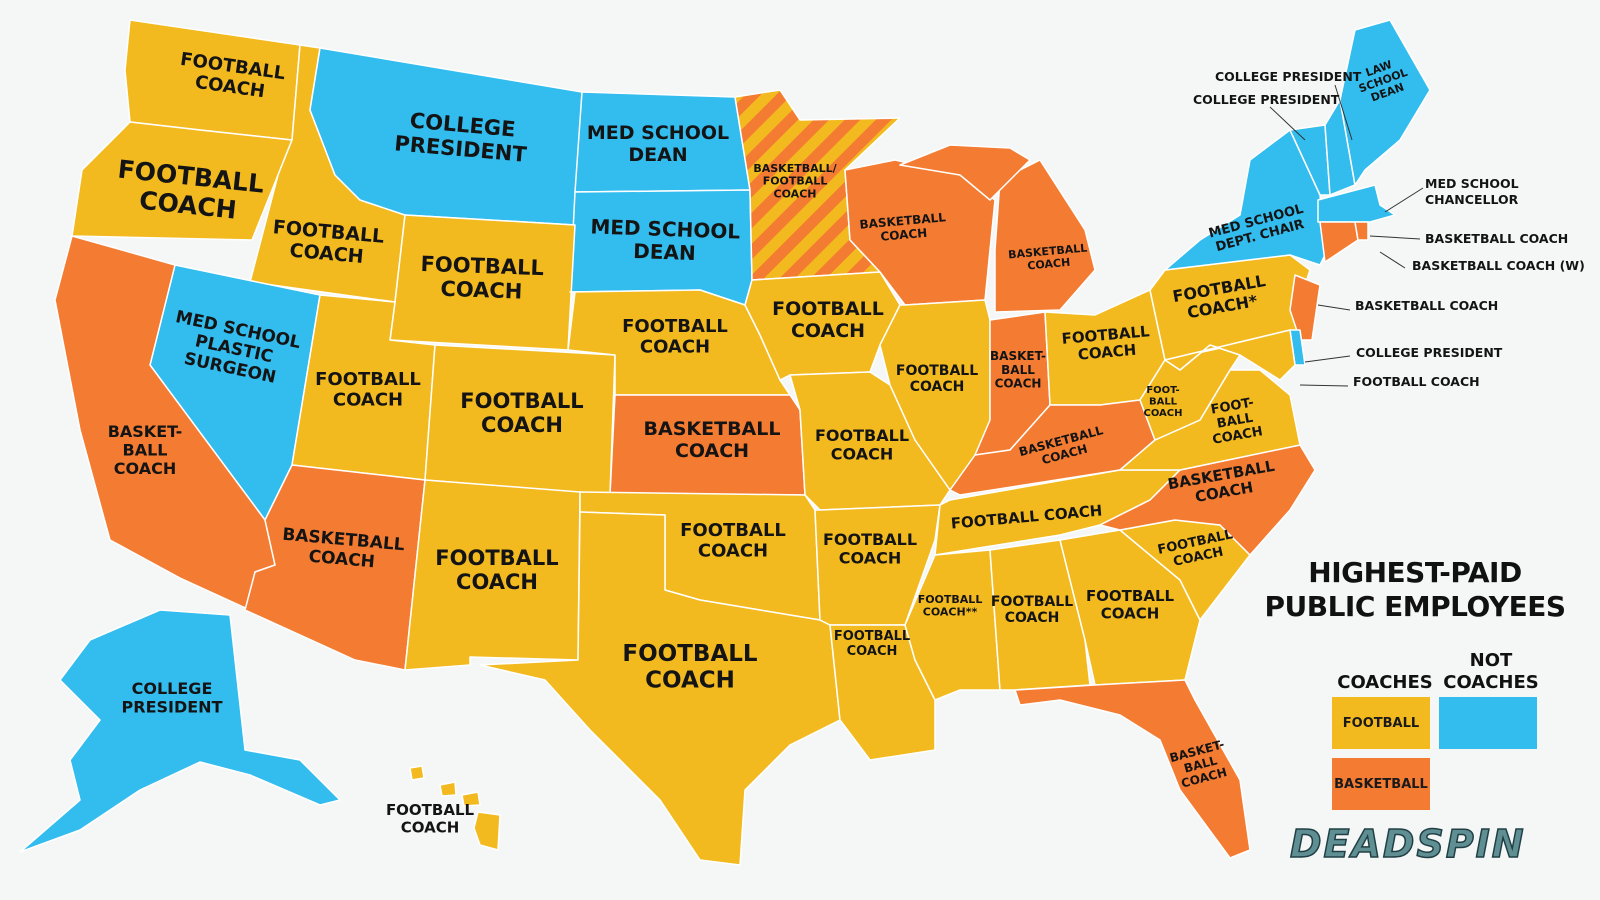 This screenshot has height=900, width=1600. Describe the element at coordinates (1232, 406) in the screenshot. I see `label-line: FOOT-` at that location.